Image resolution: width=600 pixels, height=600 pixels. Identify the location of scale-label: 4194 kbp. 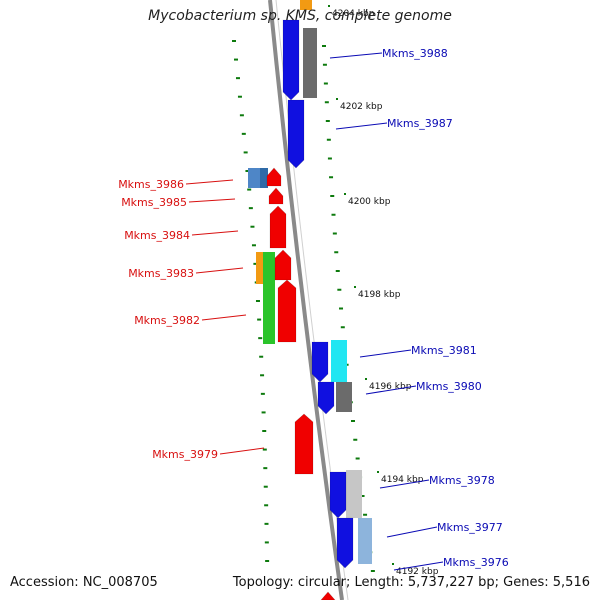
(402, 480).